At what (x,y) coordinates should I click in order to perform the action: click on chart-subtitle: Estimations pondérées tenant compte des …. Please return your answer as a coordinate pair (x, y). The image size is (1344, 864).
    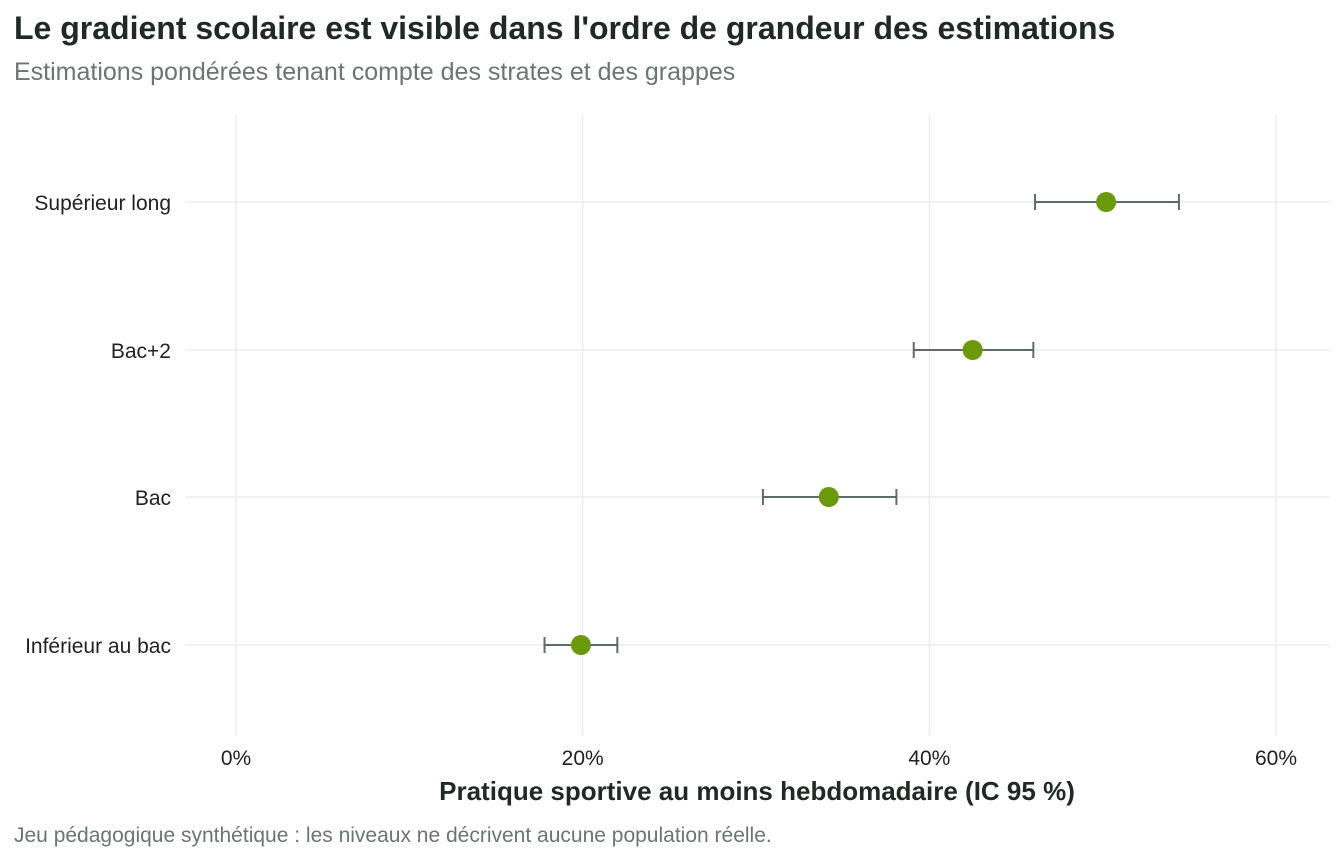
    Looking at the image, I should click on (375, 72).